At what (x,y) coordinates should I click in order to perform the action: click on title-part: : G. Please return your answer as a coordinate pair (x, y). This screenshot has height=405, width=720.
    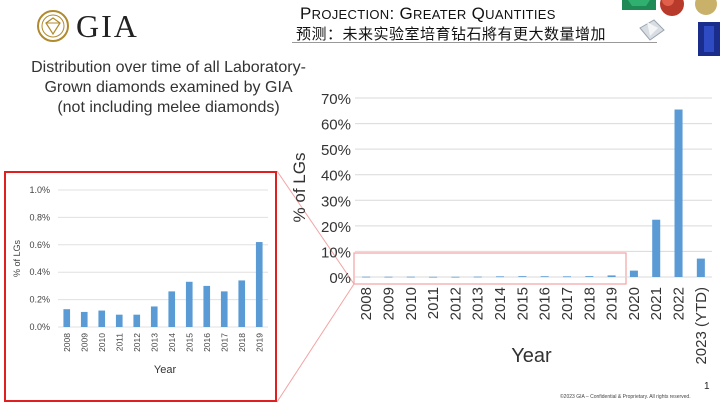
    Looking at the image, I should click on (401, 13).